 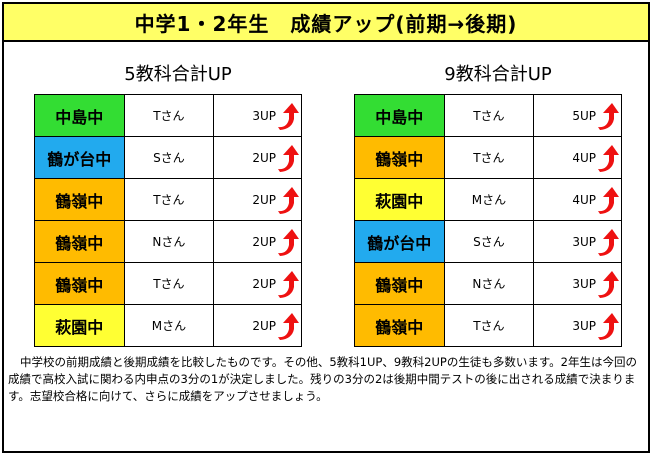 I want to click on table-row: 鶴嶺中 Nさん 3UP, so click(x=488, y=283).